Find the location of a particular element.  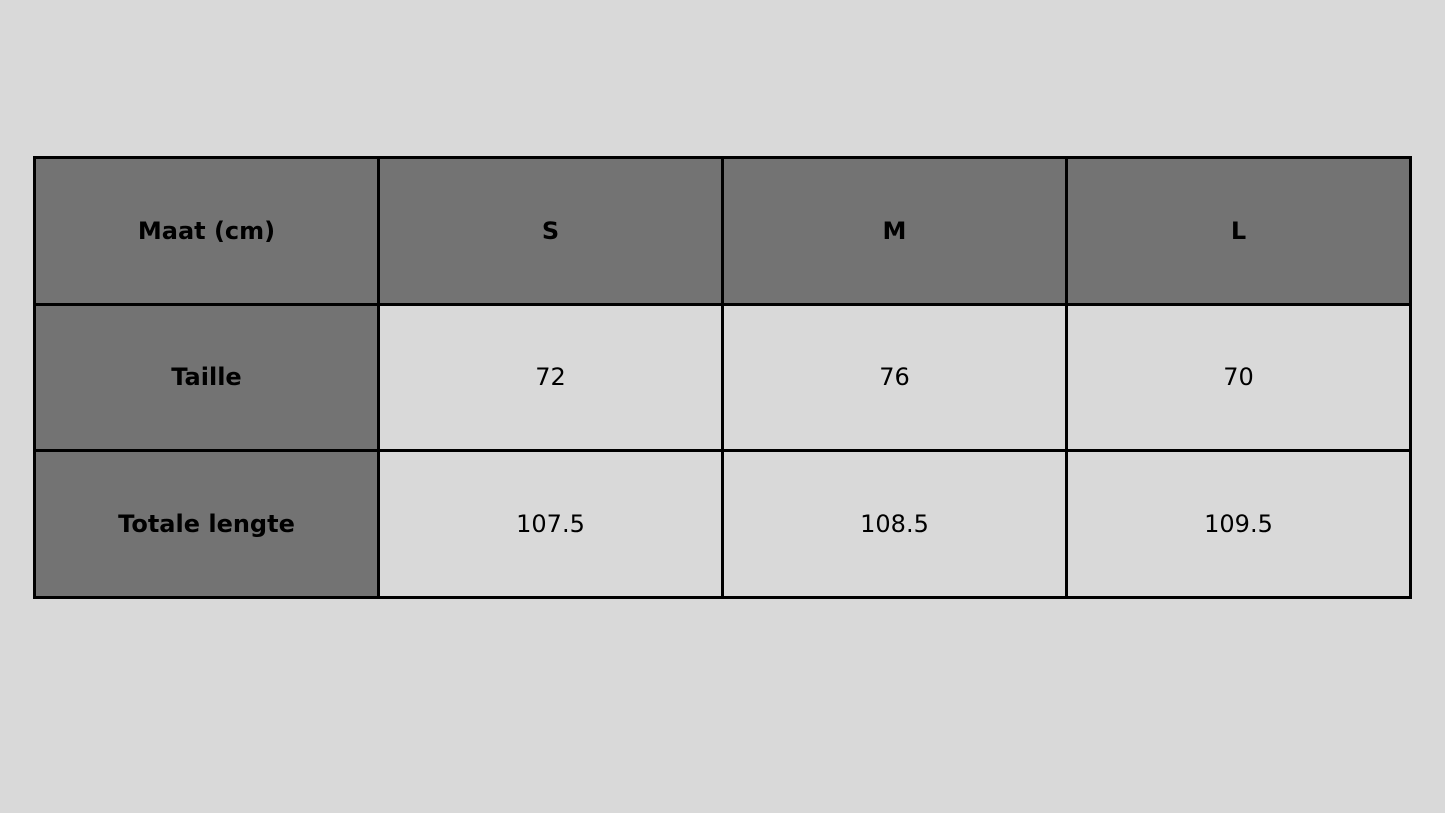

table-cell: 107.5 is located at coordinates (550, 524).